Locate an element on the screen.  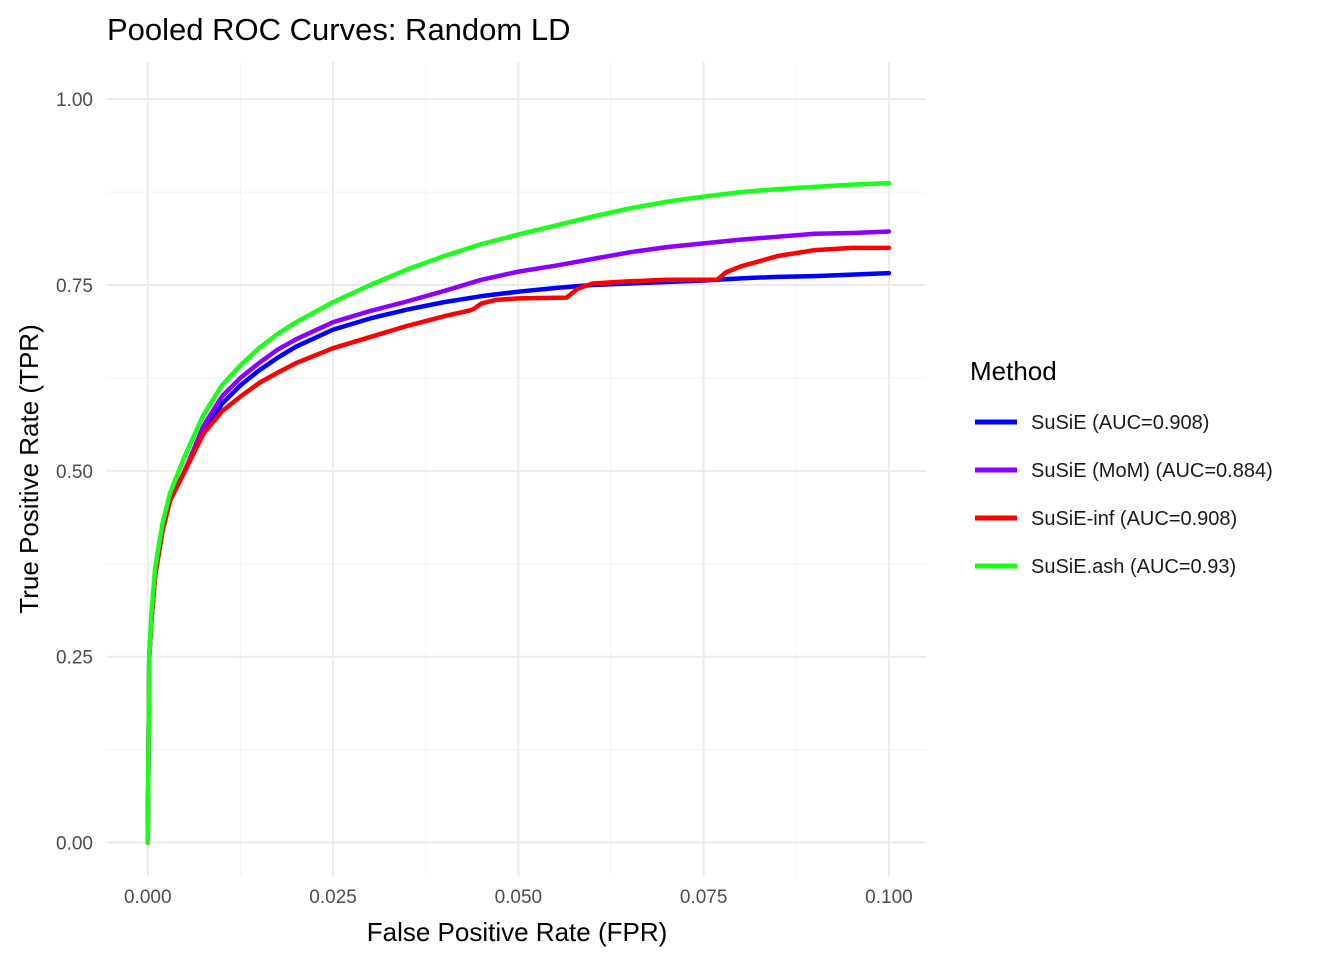
y-tick-label: 0.25 is located at coordinates (74, 658).